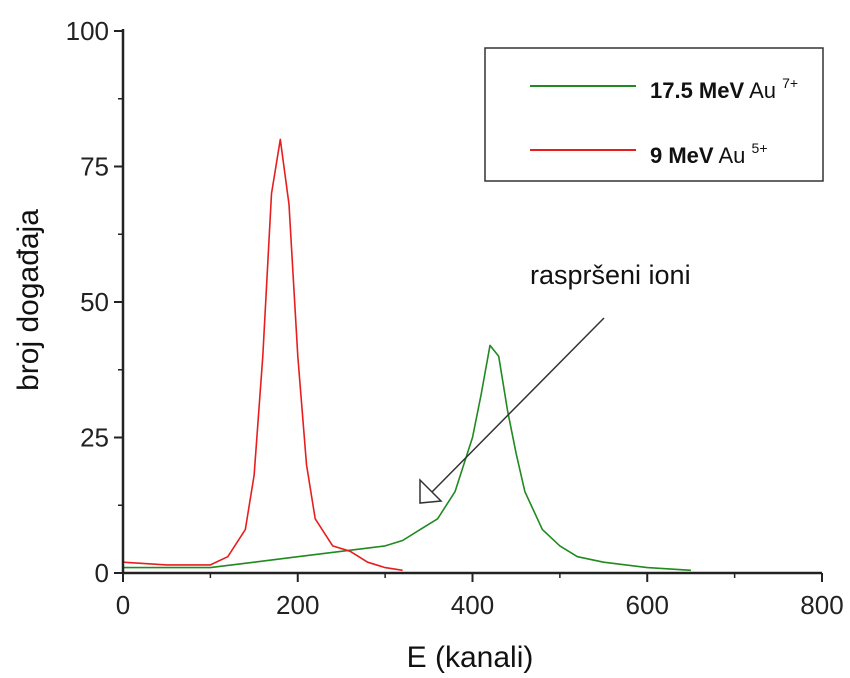 The height and width of the screenshot is (678, 850). What do you see at coordinates (760, 148) in the screenshot?
I see `legend-entry-1-charge: 5+` at bounding box center [760, 148].